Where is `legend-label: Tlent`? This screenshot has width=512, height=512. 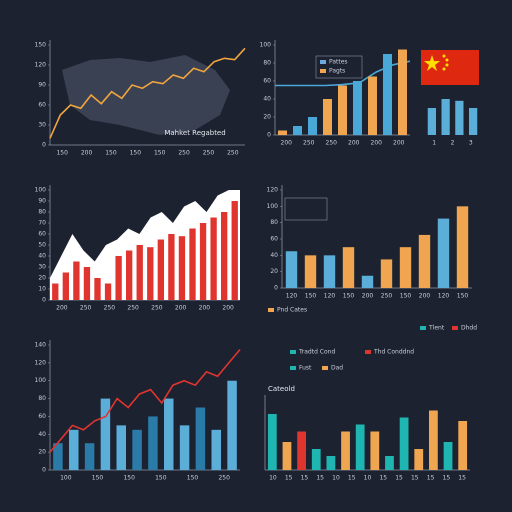 legend-label: Tlent is located at coordinates (436, 328).